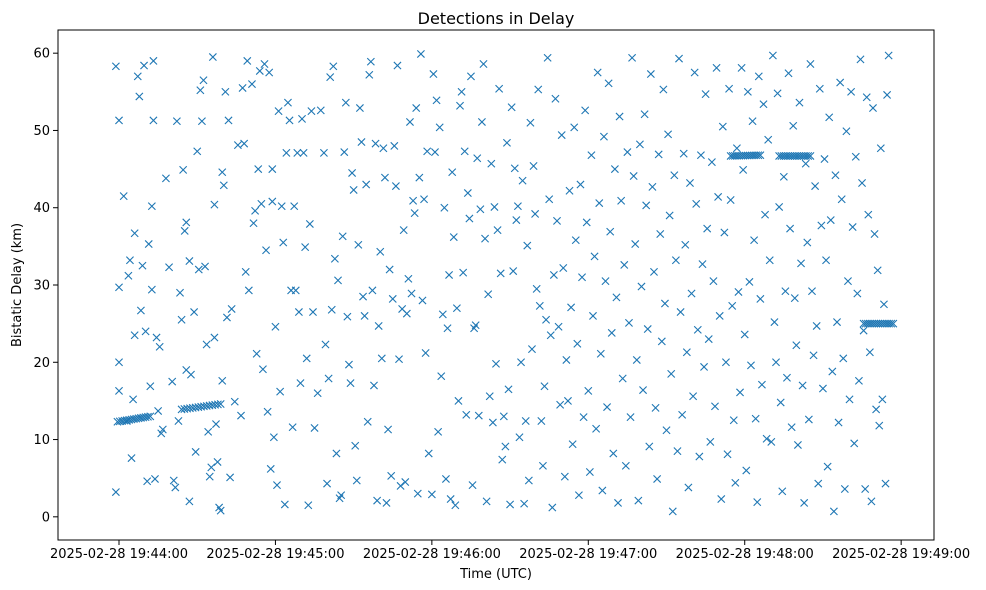 The image size is (986, 590). Describe the element at coordinates (41, 286) in the screenshot. I see `y-tick-label: 30` at that location.